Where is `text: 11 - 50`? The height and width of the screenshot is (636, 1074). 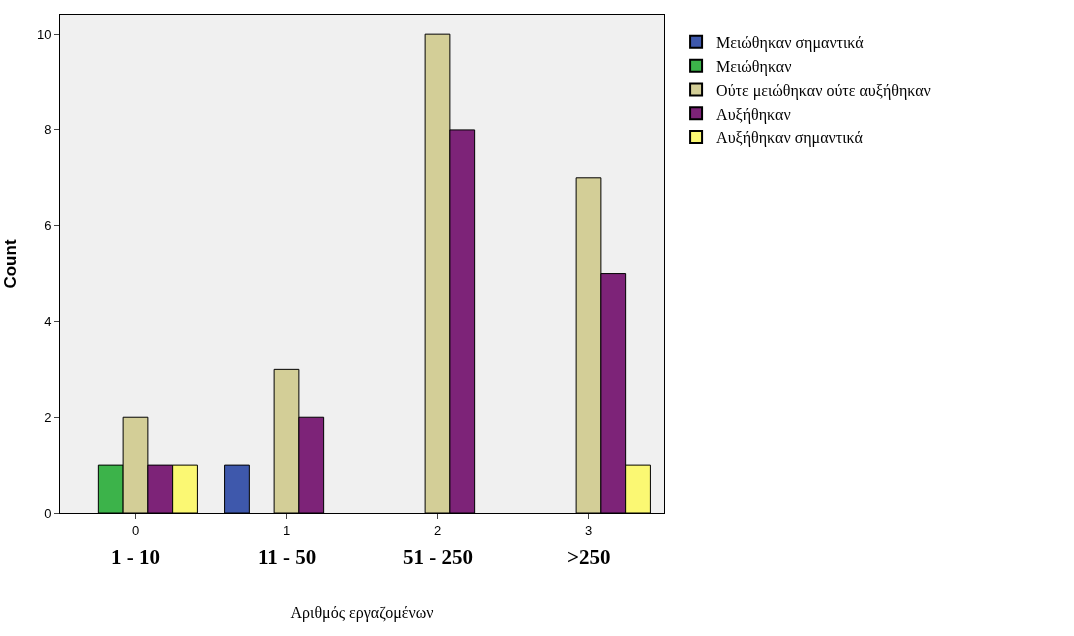 text: 11 - 50 is located at coordinates (287, 557).